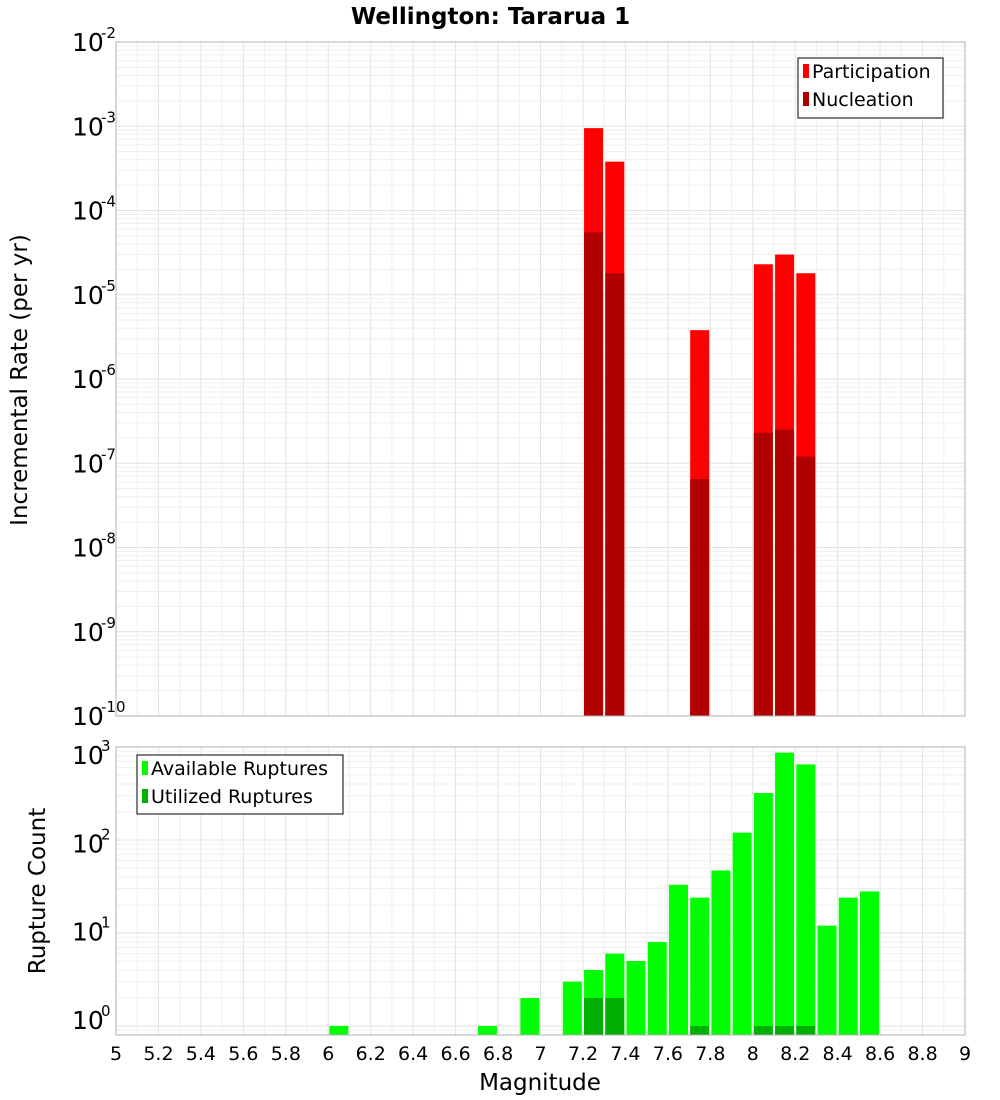 This screenshot has width=1000, height=1100. Describe the element at coordinates (201, 1054) in the screenshot. I see `x-tick-label: 5.4` at that location.